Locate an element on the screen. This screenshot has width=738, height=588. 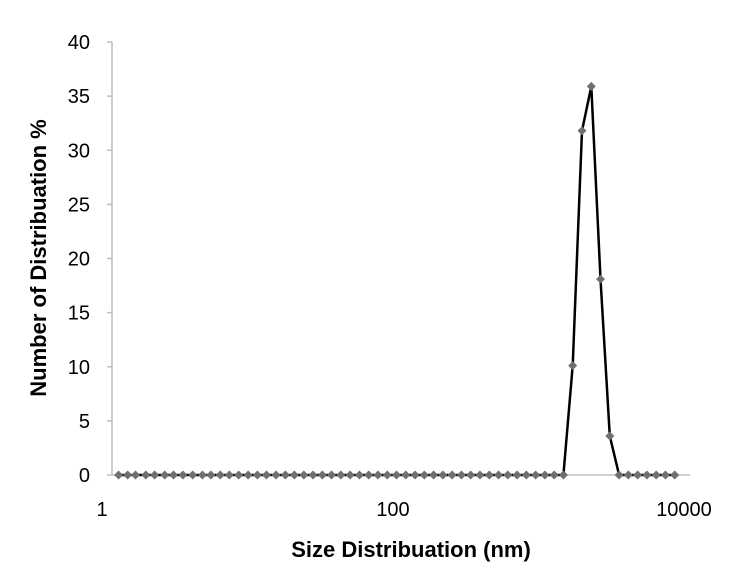
y-tick-label: 15 is located at coordinates (79, 314).